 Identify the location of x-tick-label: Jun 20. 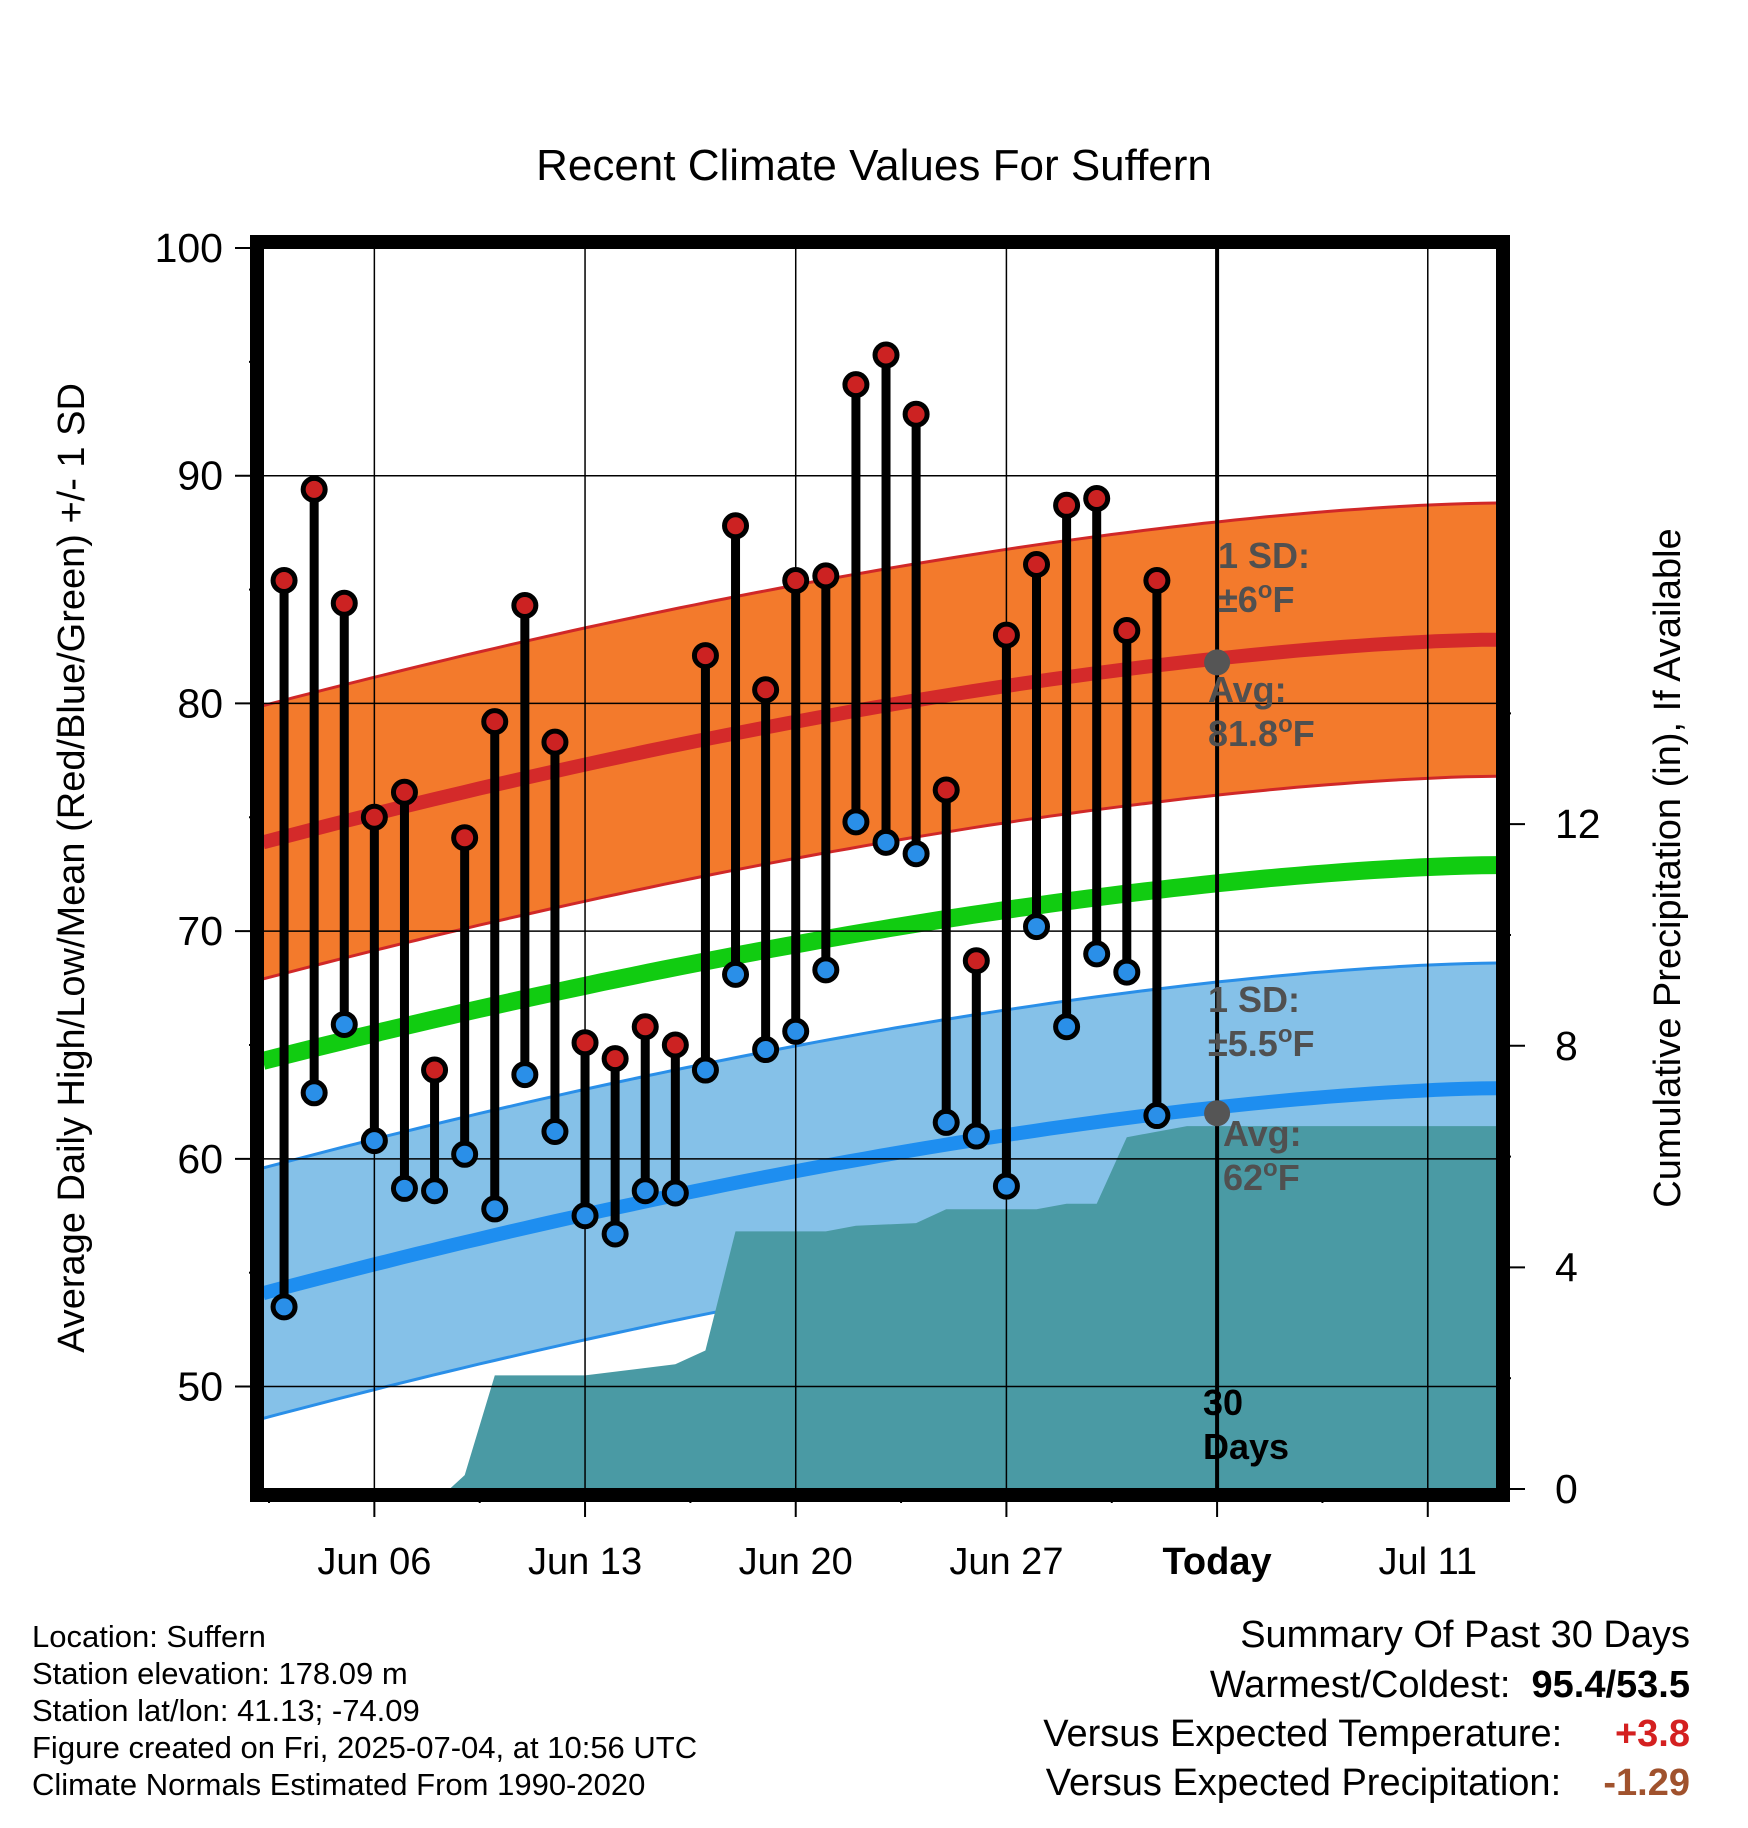
(796, 1562).